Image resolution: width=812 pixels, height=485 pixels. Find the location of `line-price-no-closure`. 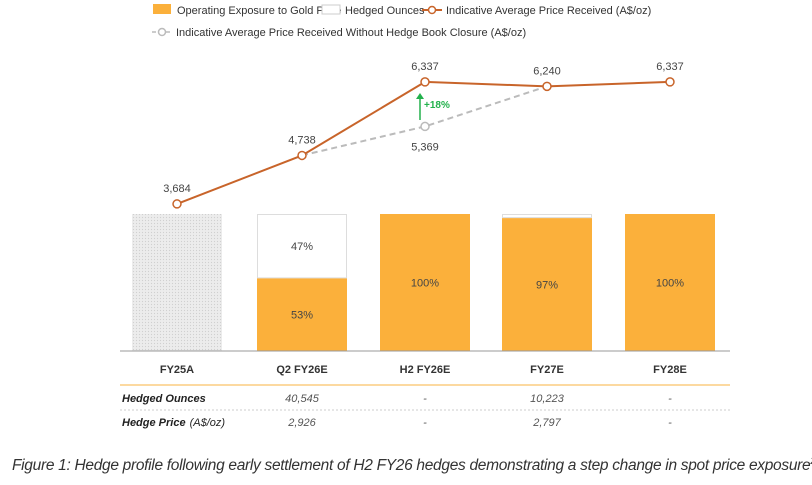

line-price-no-closure is located at coordinates (424, 121).